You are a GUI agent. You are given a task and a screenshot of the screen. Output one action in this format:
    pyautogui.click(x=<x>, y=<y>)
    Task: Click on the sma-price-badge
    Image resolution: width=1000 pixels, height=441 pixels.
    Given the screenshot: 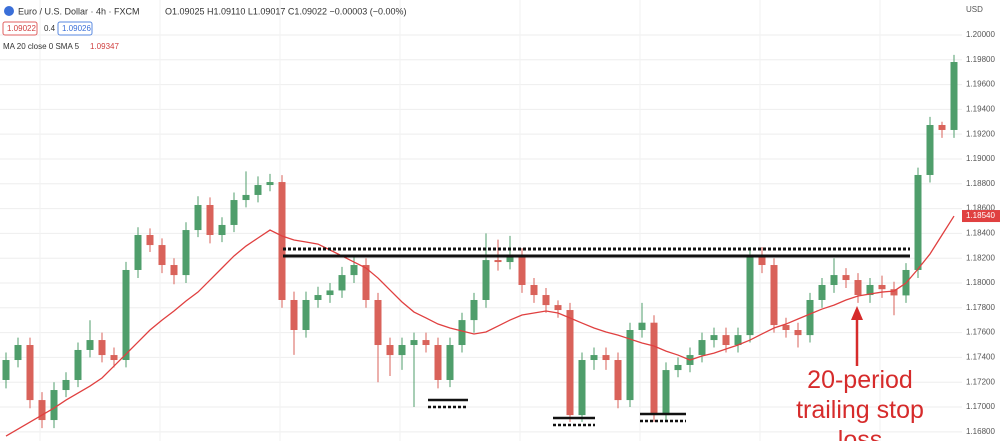 What is the action you would take?
    pyautogui.click(x=981, y=216)
    